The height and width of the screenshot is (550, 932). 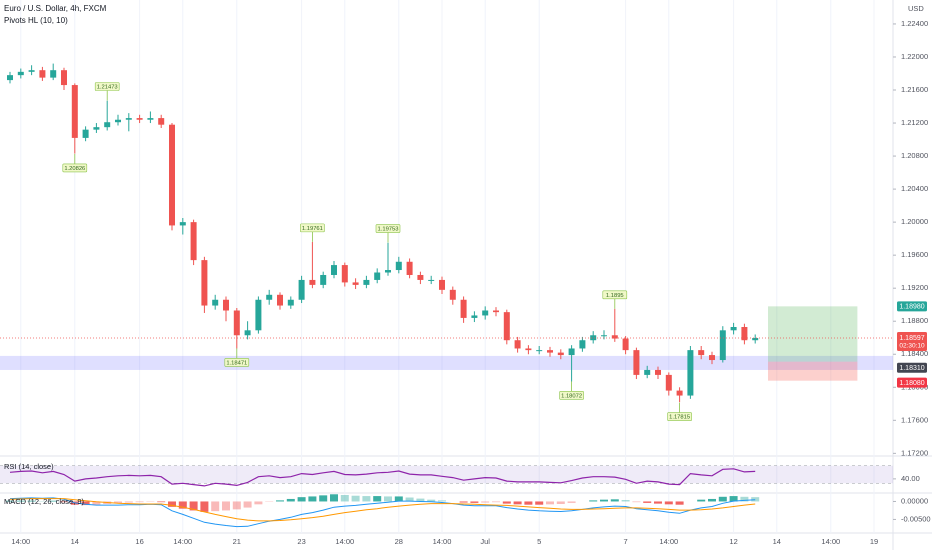 I want to click on y-tick-label: 1.17600, so click(x=914, y=419).